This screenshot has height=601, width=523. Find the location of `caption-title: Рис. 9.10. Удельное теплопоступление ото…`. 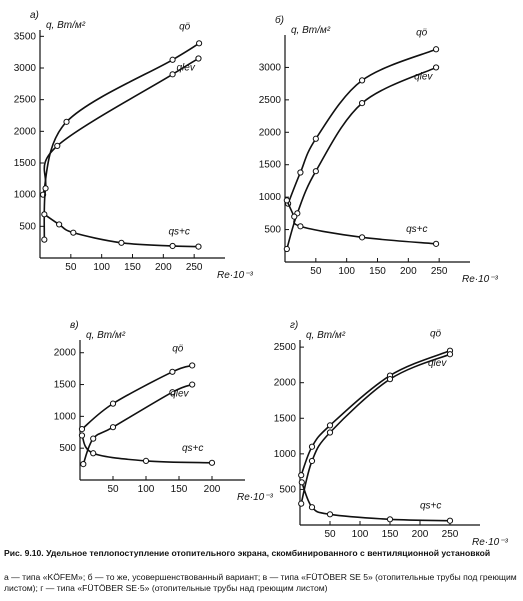

caption-title: Рис. 9.10. Удельное теплопоступление ото… is located at coordinates (247, 553).